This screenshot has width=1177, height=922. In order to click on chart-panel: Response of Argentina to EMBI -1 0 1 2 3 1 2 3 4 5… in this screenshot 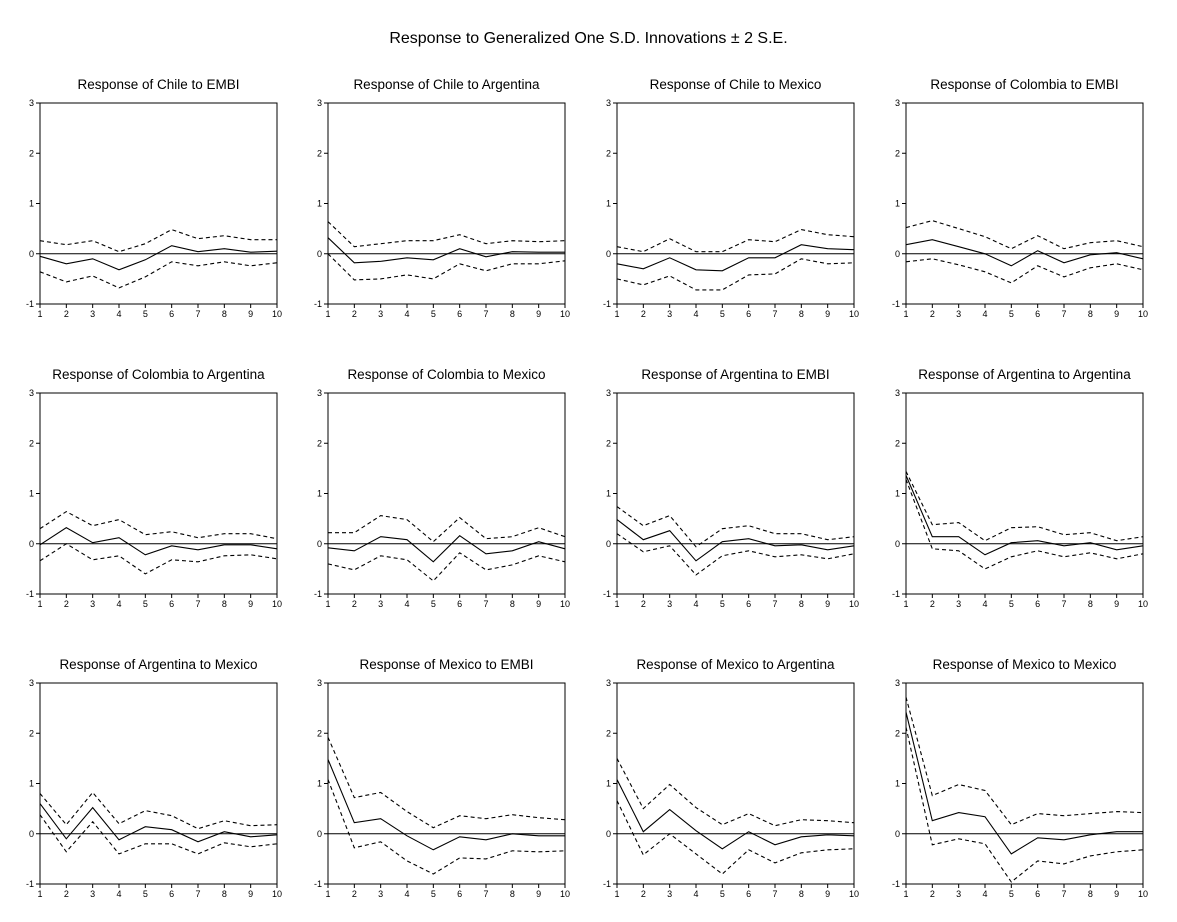, I will do `click(731, 488)`.